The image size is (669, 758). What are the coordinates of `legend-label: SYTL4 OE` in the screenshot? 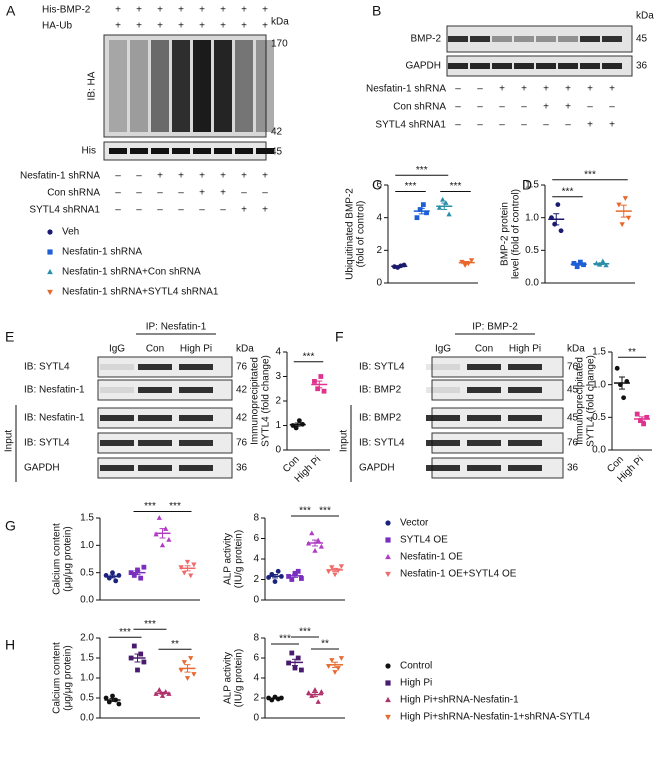 It's located at (424, 540).